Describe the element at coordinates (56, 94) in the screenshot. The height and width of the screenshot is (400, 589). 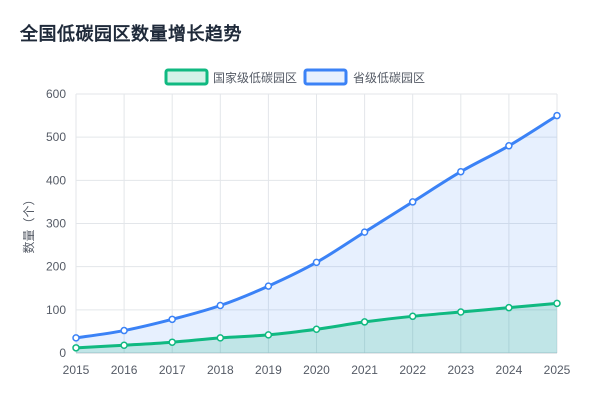
I see `y-tick-label: 600` at that location.